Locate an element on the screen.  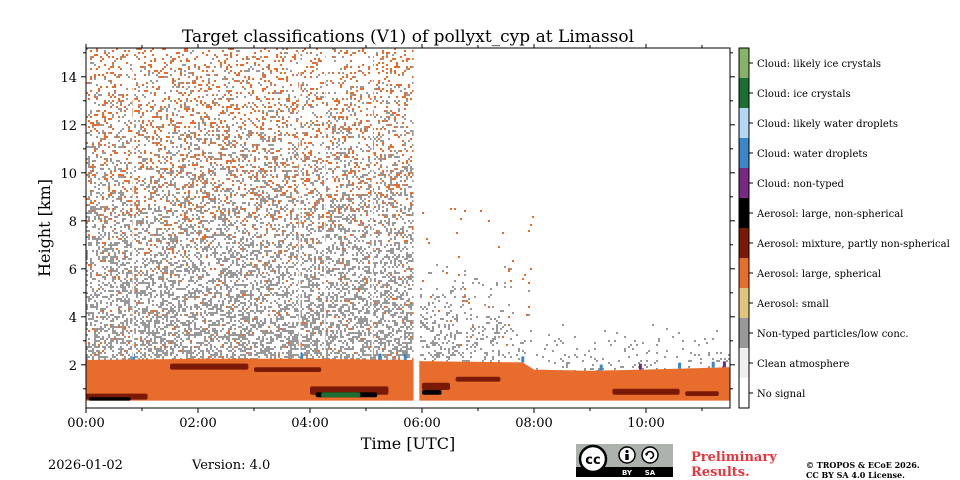
x-tick-label: 06:00 is located at coordinates (421, 423).